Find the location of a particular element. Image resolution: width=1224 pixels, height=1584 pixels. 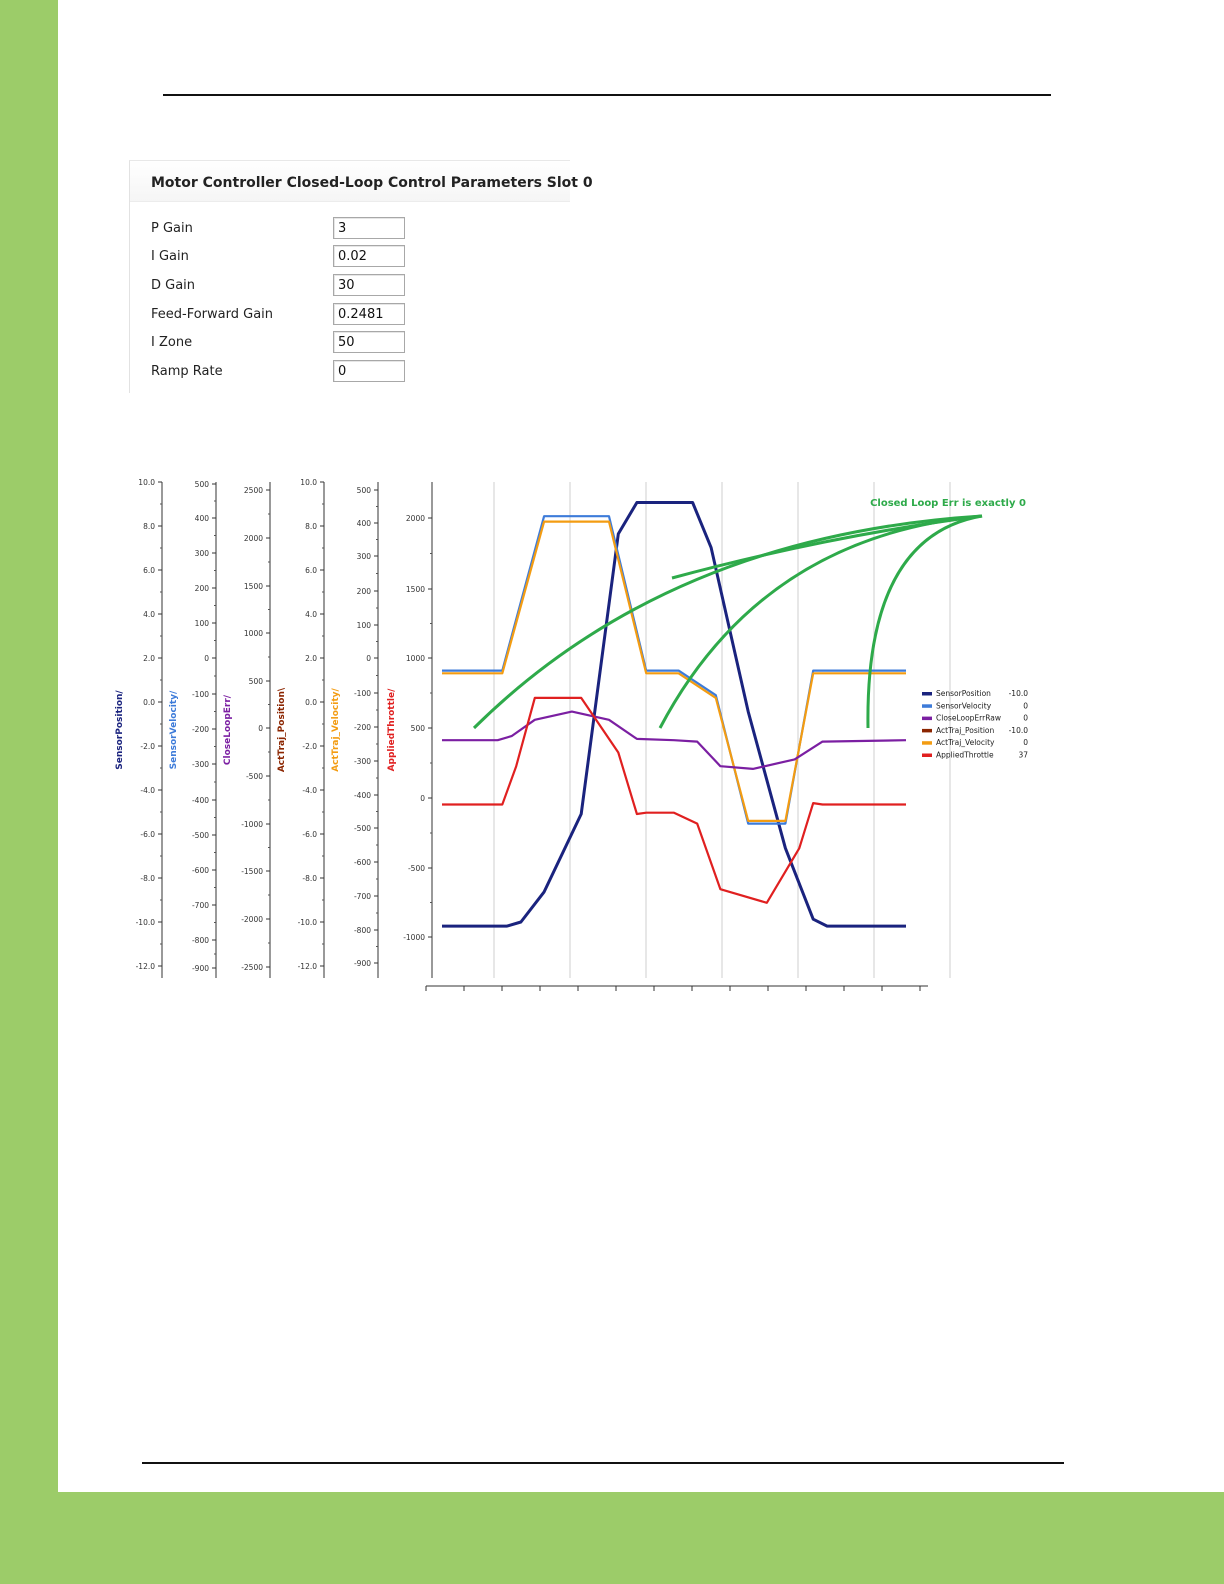

param-label: Ramp Rate is located at coordinates (187, 371).